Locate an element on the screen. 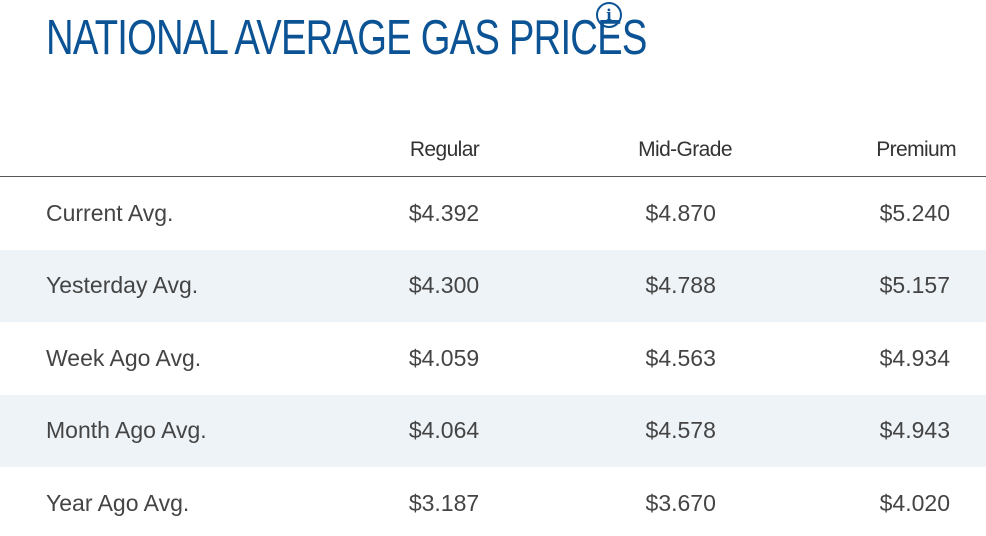  table-row: Week Ago Avg. $4.059 $4.563 $4.934 is located at coordinates (493, 358).